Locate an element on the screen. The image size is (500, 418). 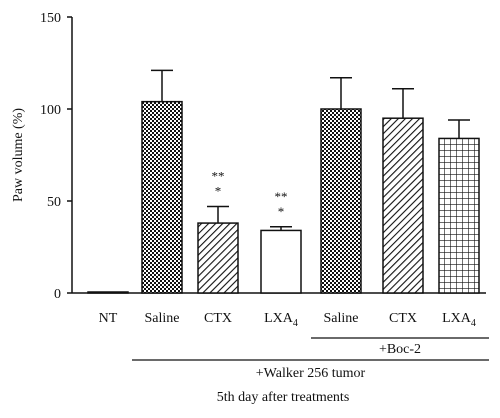
group-bracket-label: +Boc-2 is located at coordinates (400, 349).